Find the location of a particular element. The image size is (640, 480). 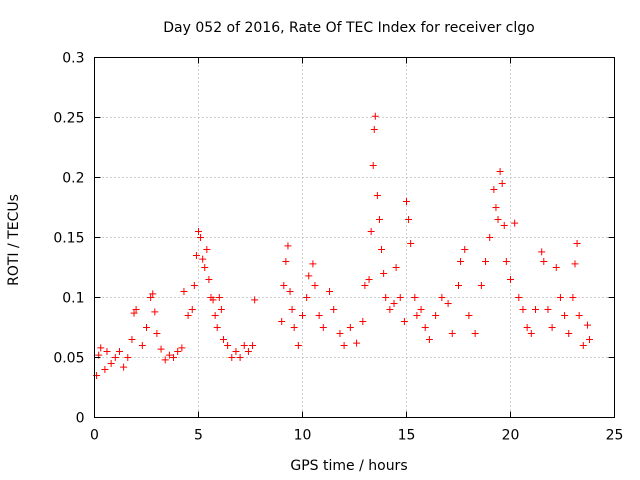

y-axis-label: ROTI / TECUs is located at coordinates (14, 240).